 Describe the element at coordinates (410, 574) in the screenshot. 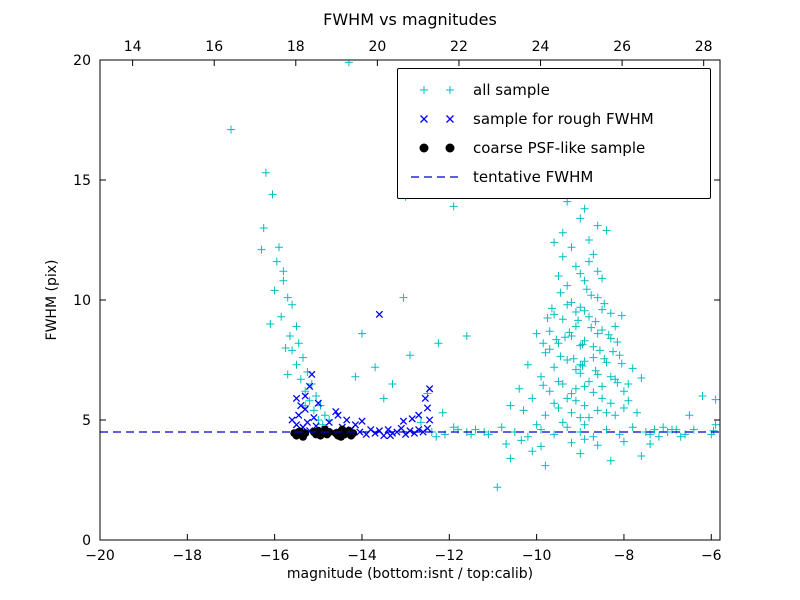

I see `x-axis-label: magnitude (bottom:isnt / top:calib)` at that location.